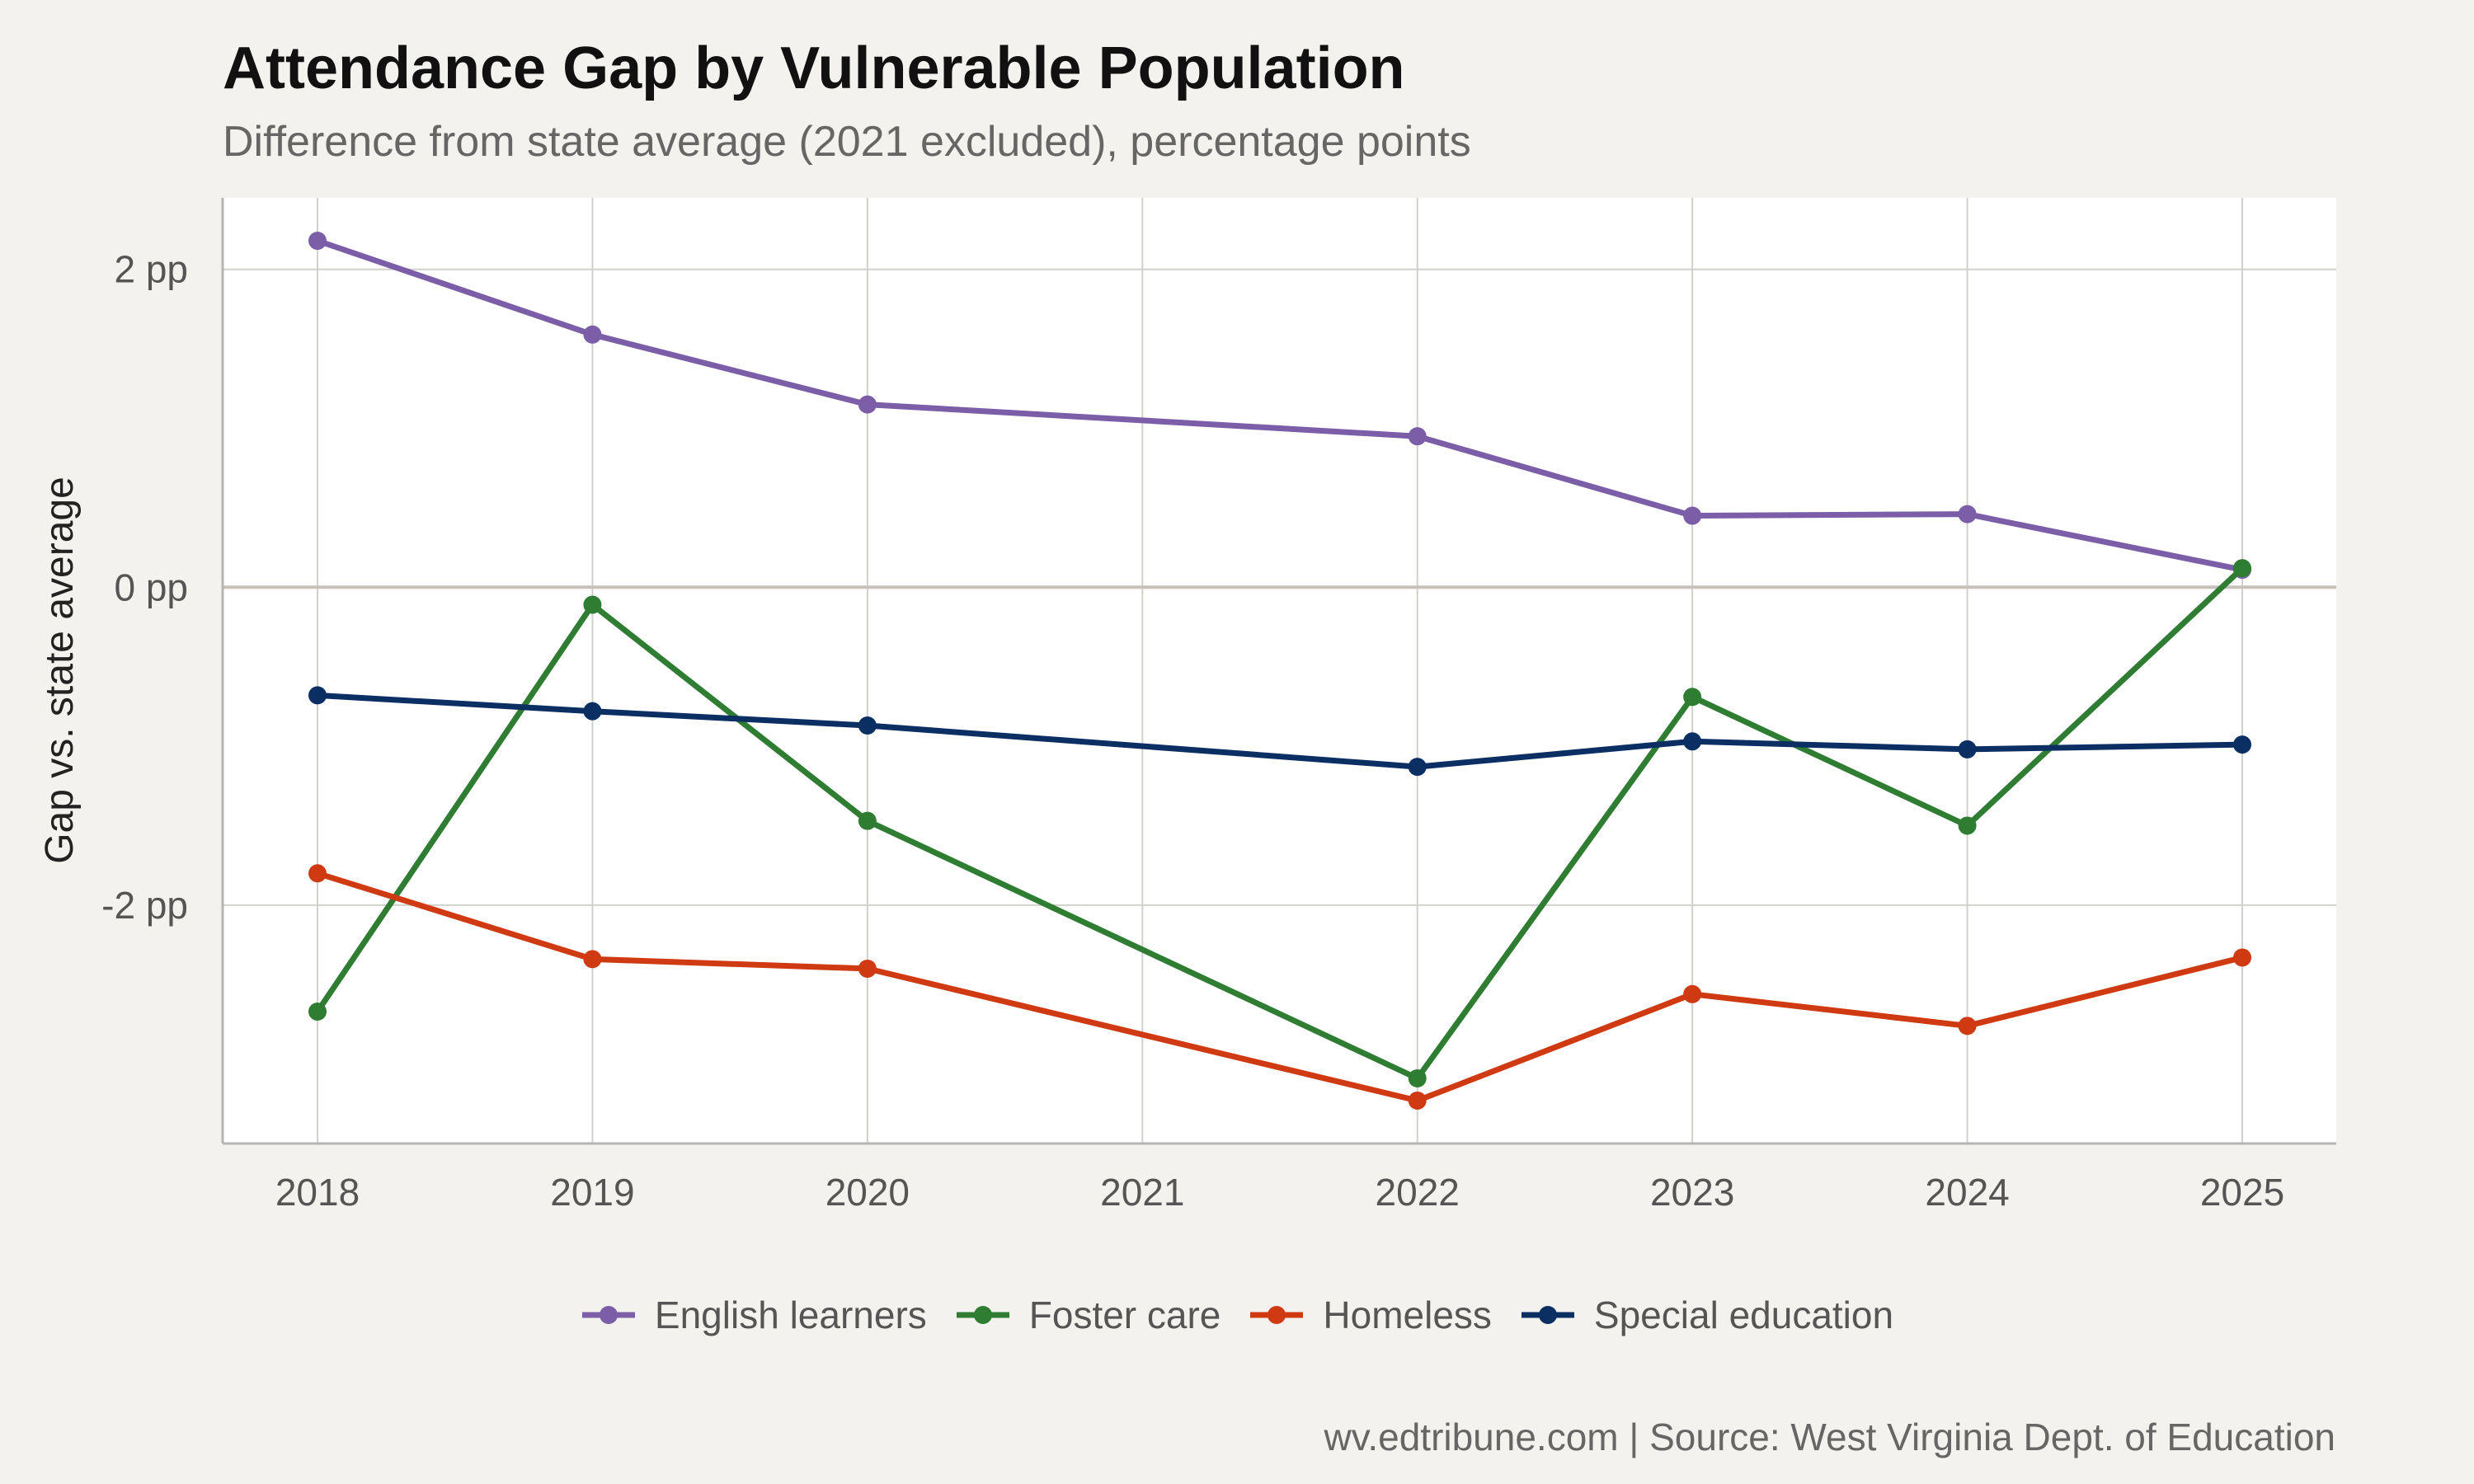 The image size is (2474, 1484). I want to click on legend-item-special-education: Special education, so click(1706, 1315).